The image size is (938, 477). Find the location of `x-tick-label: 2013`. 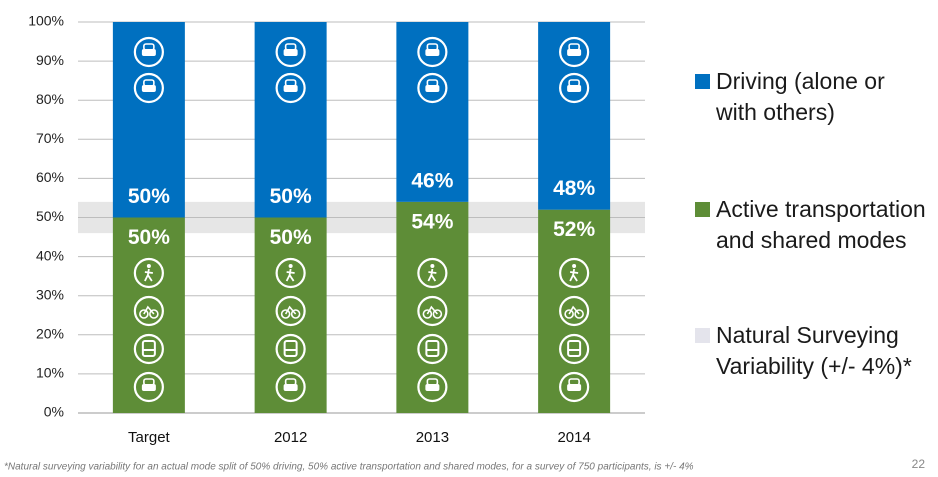

x-tick-label: 2013 is located at coordinates (432, 437).